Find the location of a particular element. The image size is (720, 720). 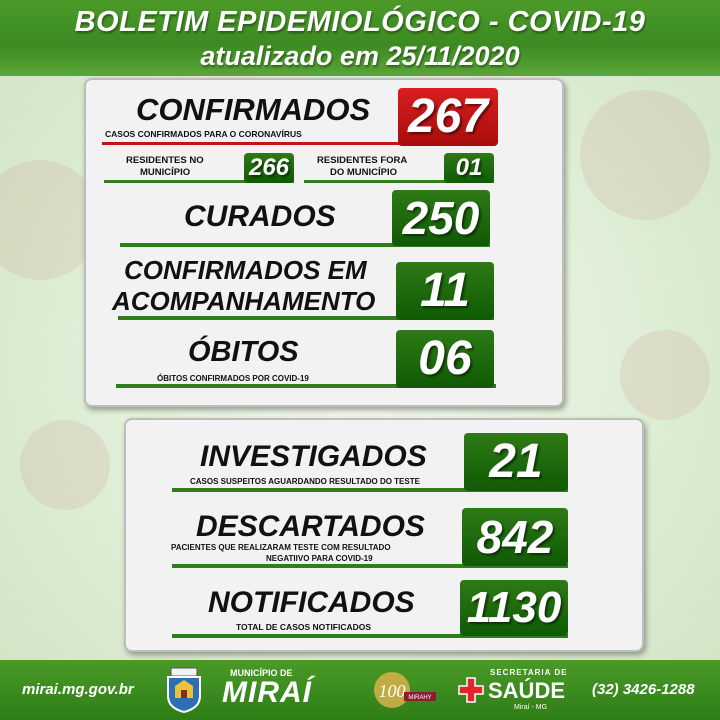

anos-text: MIRAHY is located at coordinates (419, 698).